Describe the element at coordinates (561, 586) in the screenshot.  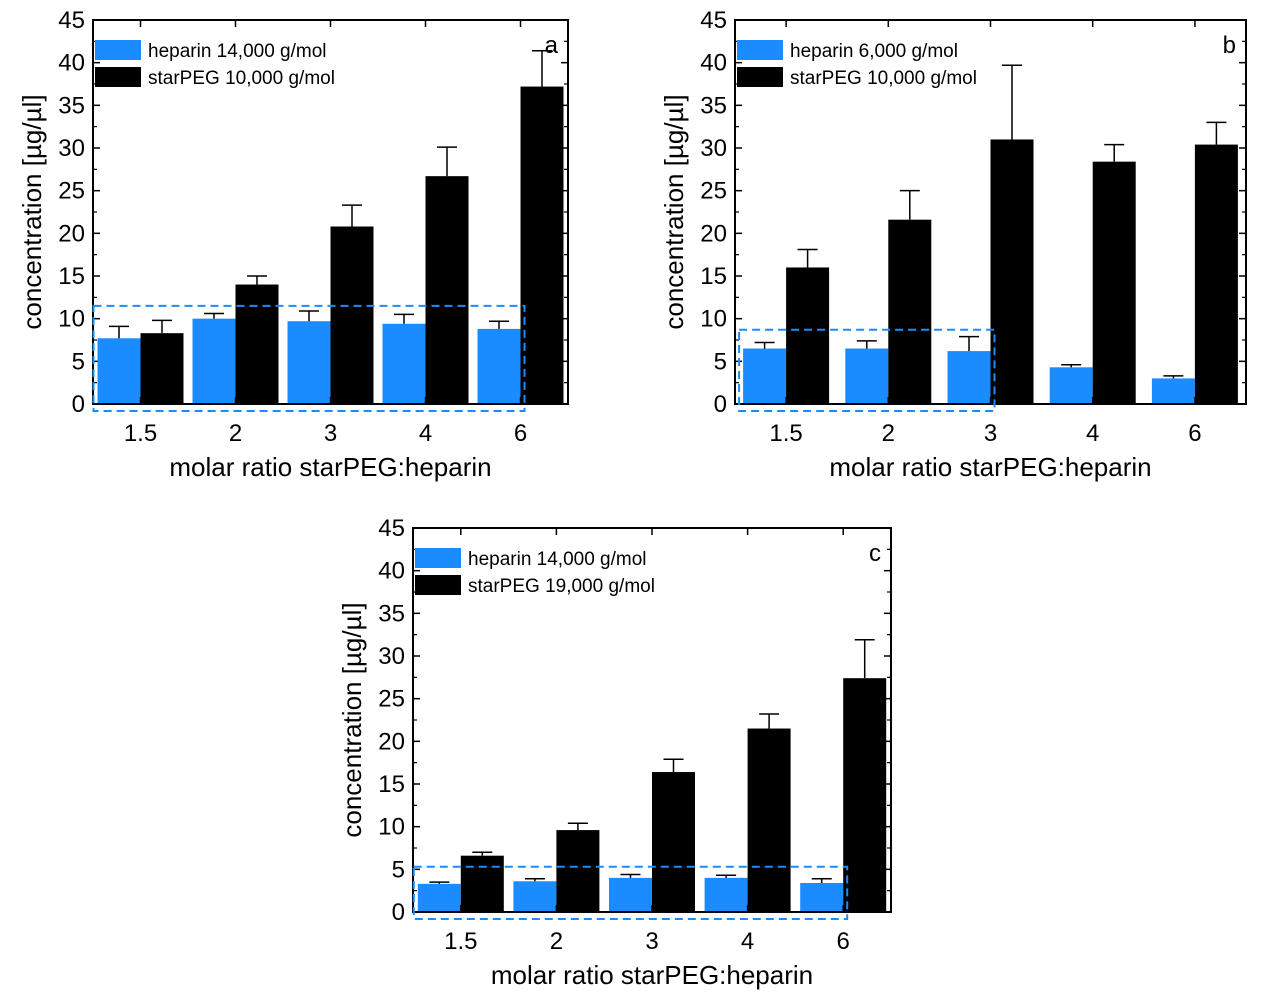
I see `legend-label: starPEG 19,000 g/mol` at that location.